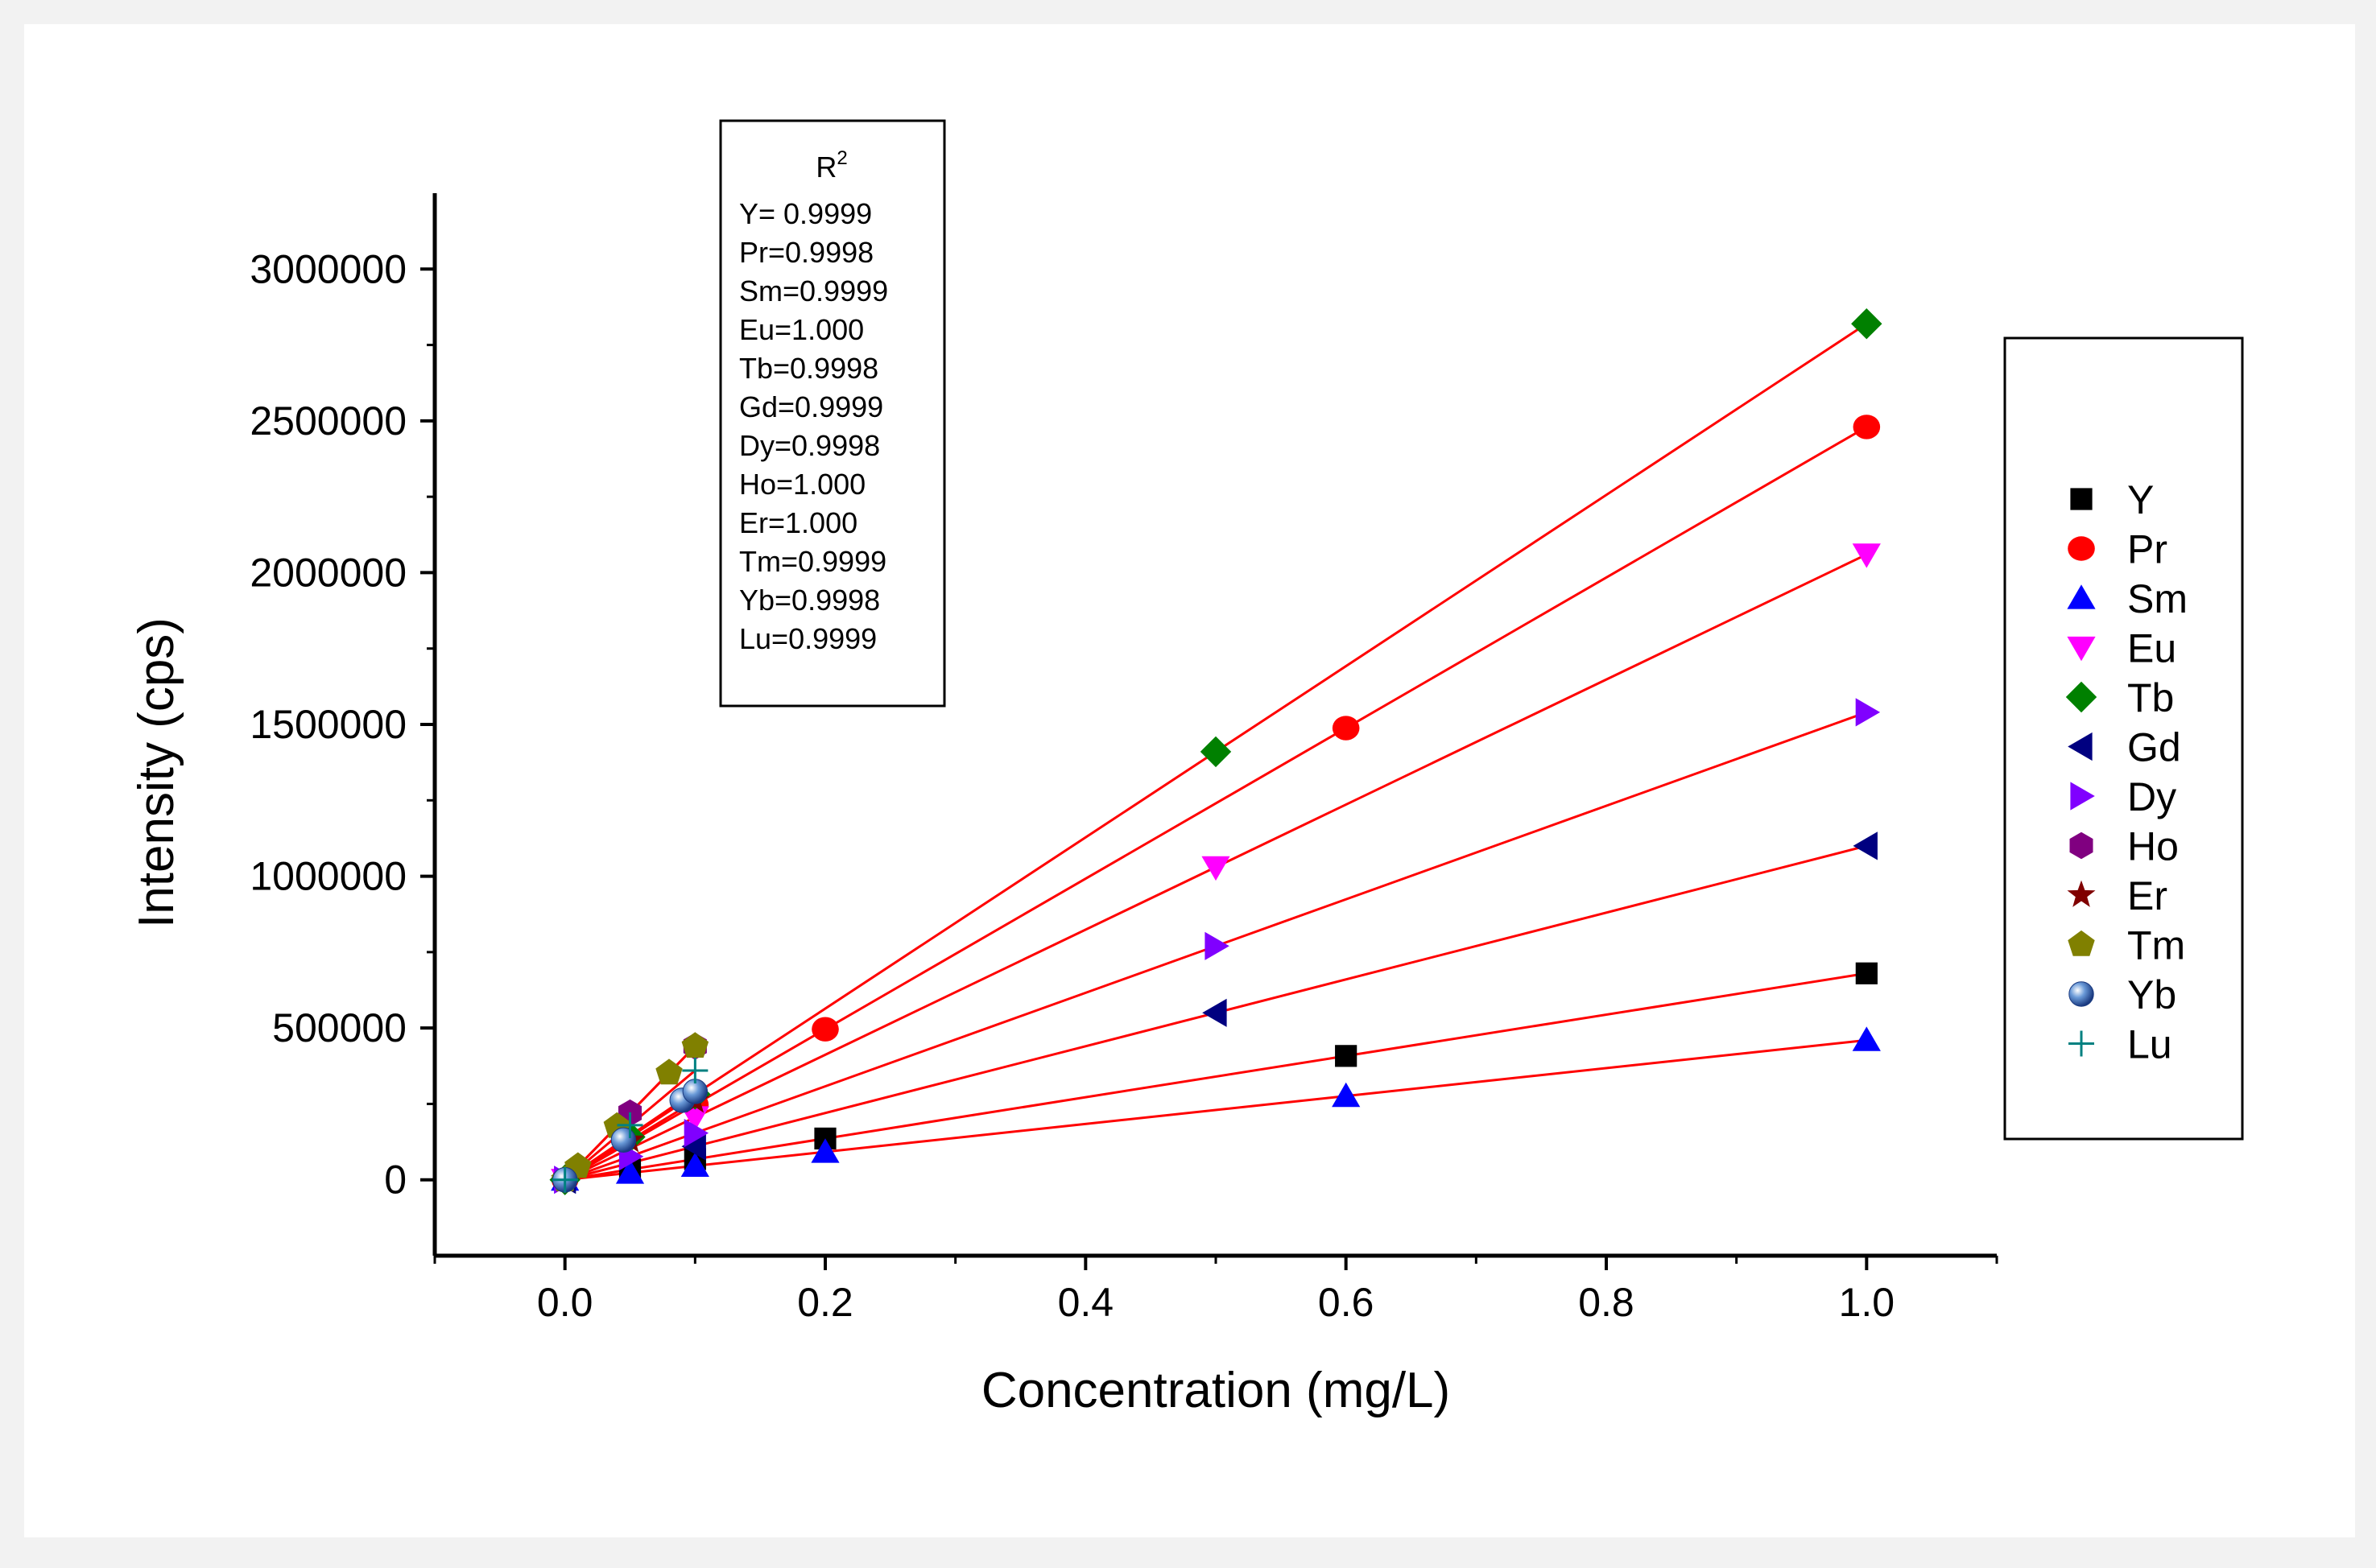 The width and height of the screenshot is (2376, 1568). Describe the element at coordinates (1086, 1302) in the screenshot. I see `x-tick-label: 0.4` at that location.